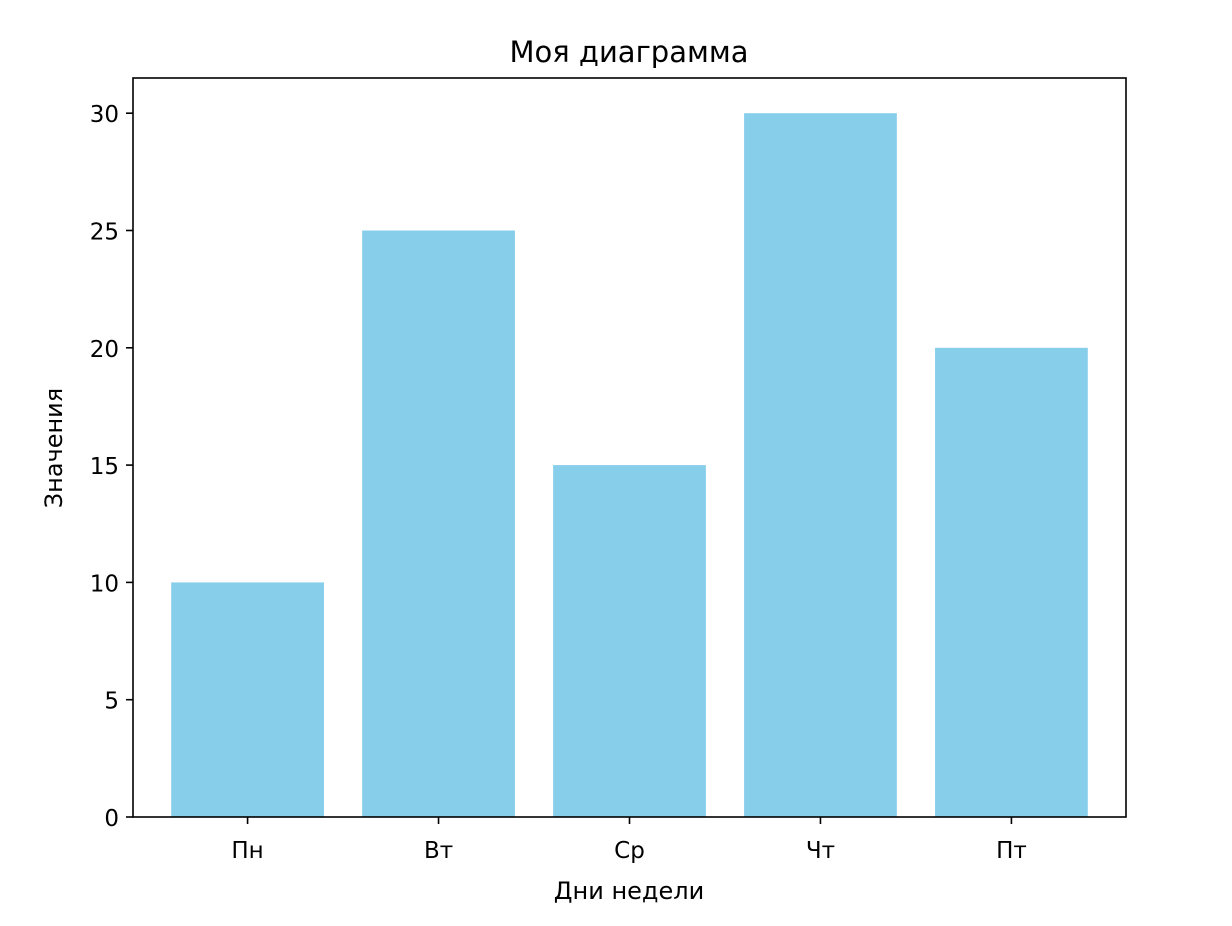 Image resolution: width=1232 pixels, height=926 pixels. What do you see at coordinates (104, 584) in the screenshot?
I see `y-tick-label: 10` at bounding box center [104, 584].